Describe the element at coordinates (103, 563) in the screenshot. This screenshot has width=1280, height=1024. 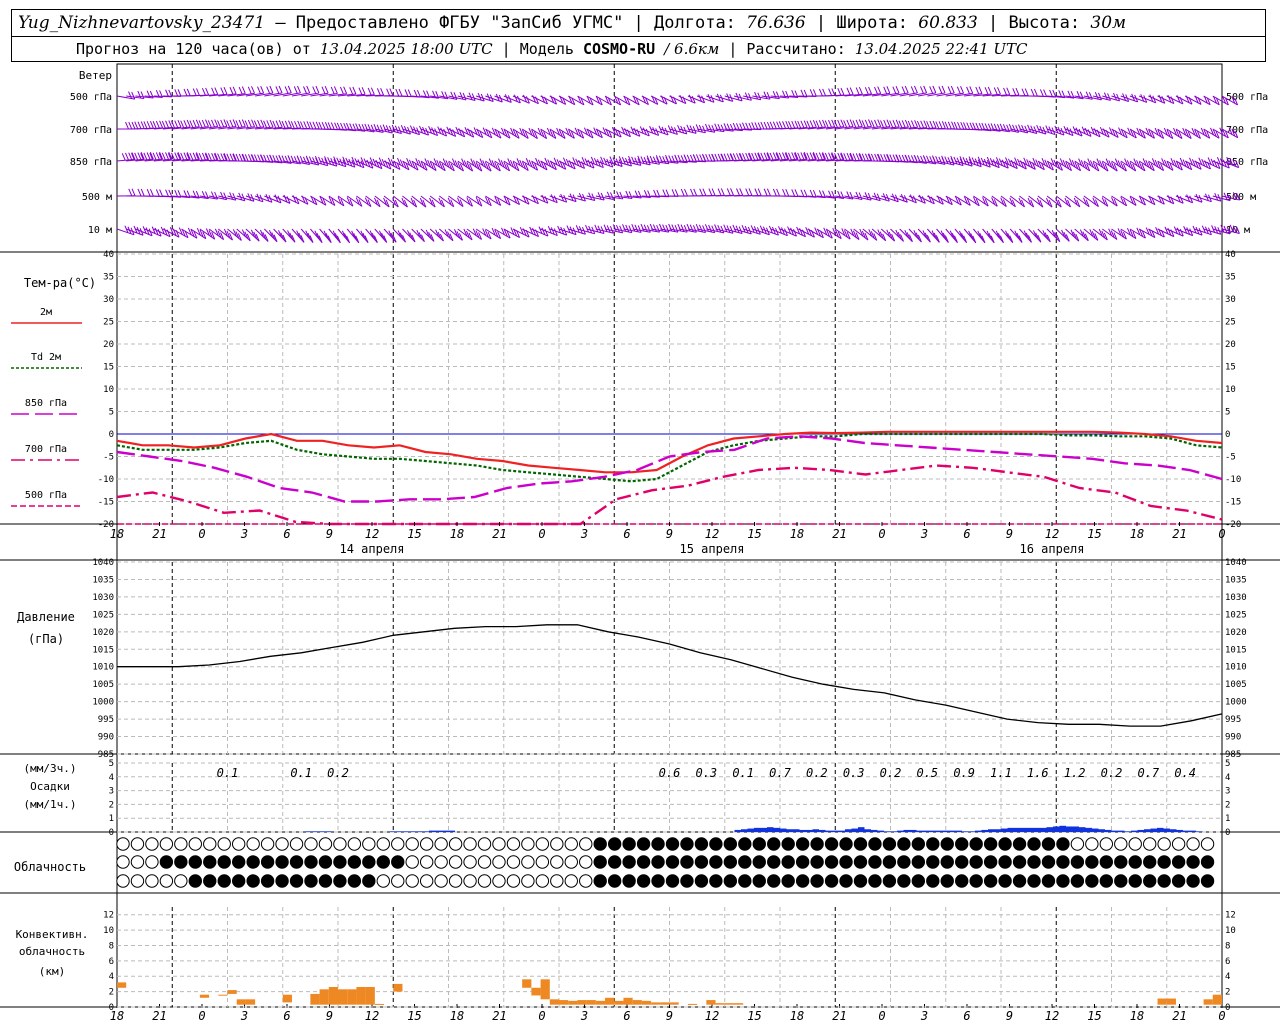
I see `pressure-ytick-left: 1040` at that location.